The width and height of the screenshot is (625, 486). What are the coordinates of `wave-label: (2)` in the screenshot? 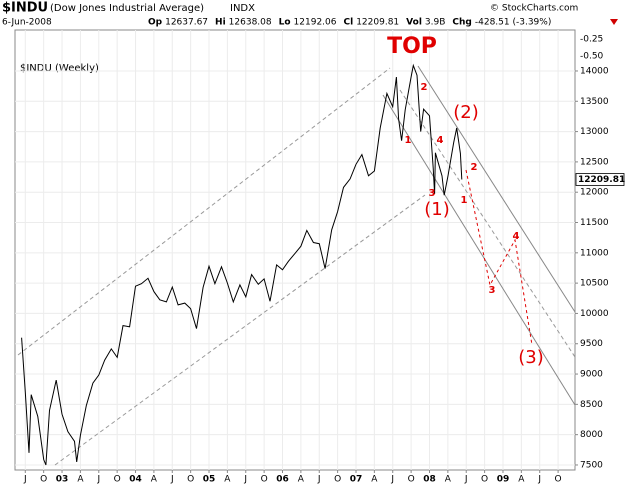 It's located at (466, 112).